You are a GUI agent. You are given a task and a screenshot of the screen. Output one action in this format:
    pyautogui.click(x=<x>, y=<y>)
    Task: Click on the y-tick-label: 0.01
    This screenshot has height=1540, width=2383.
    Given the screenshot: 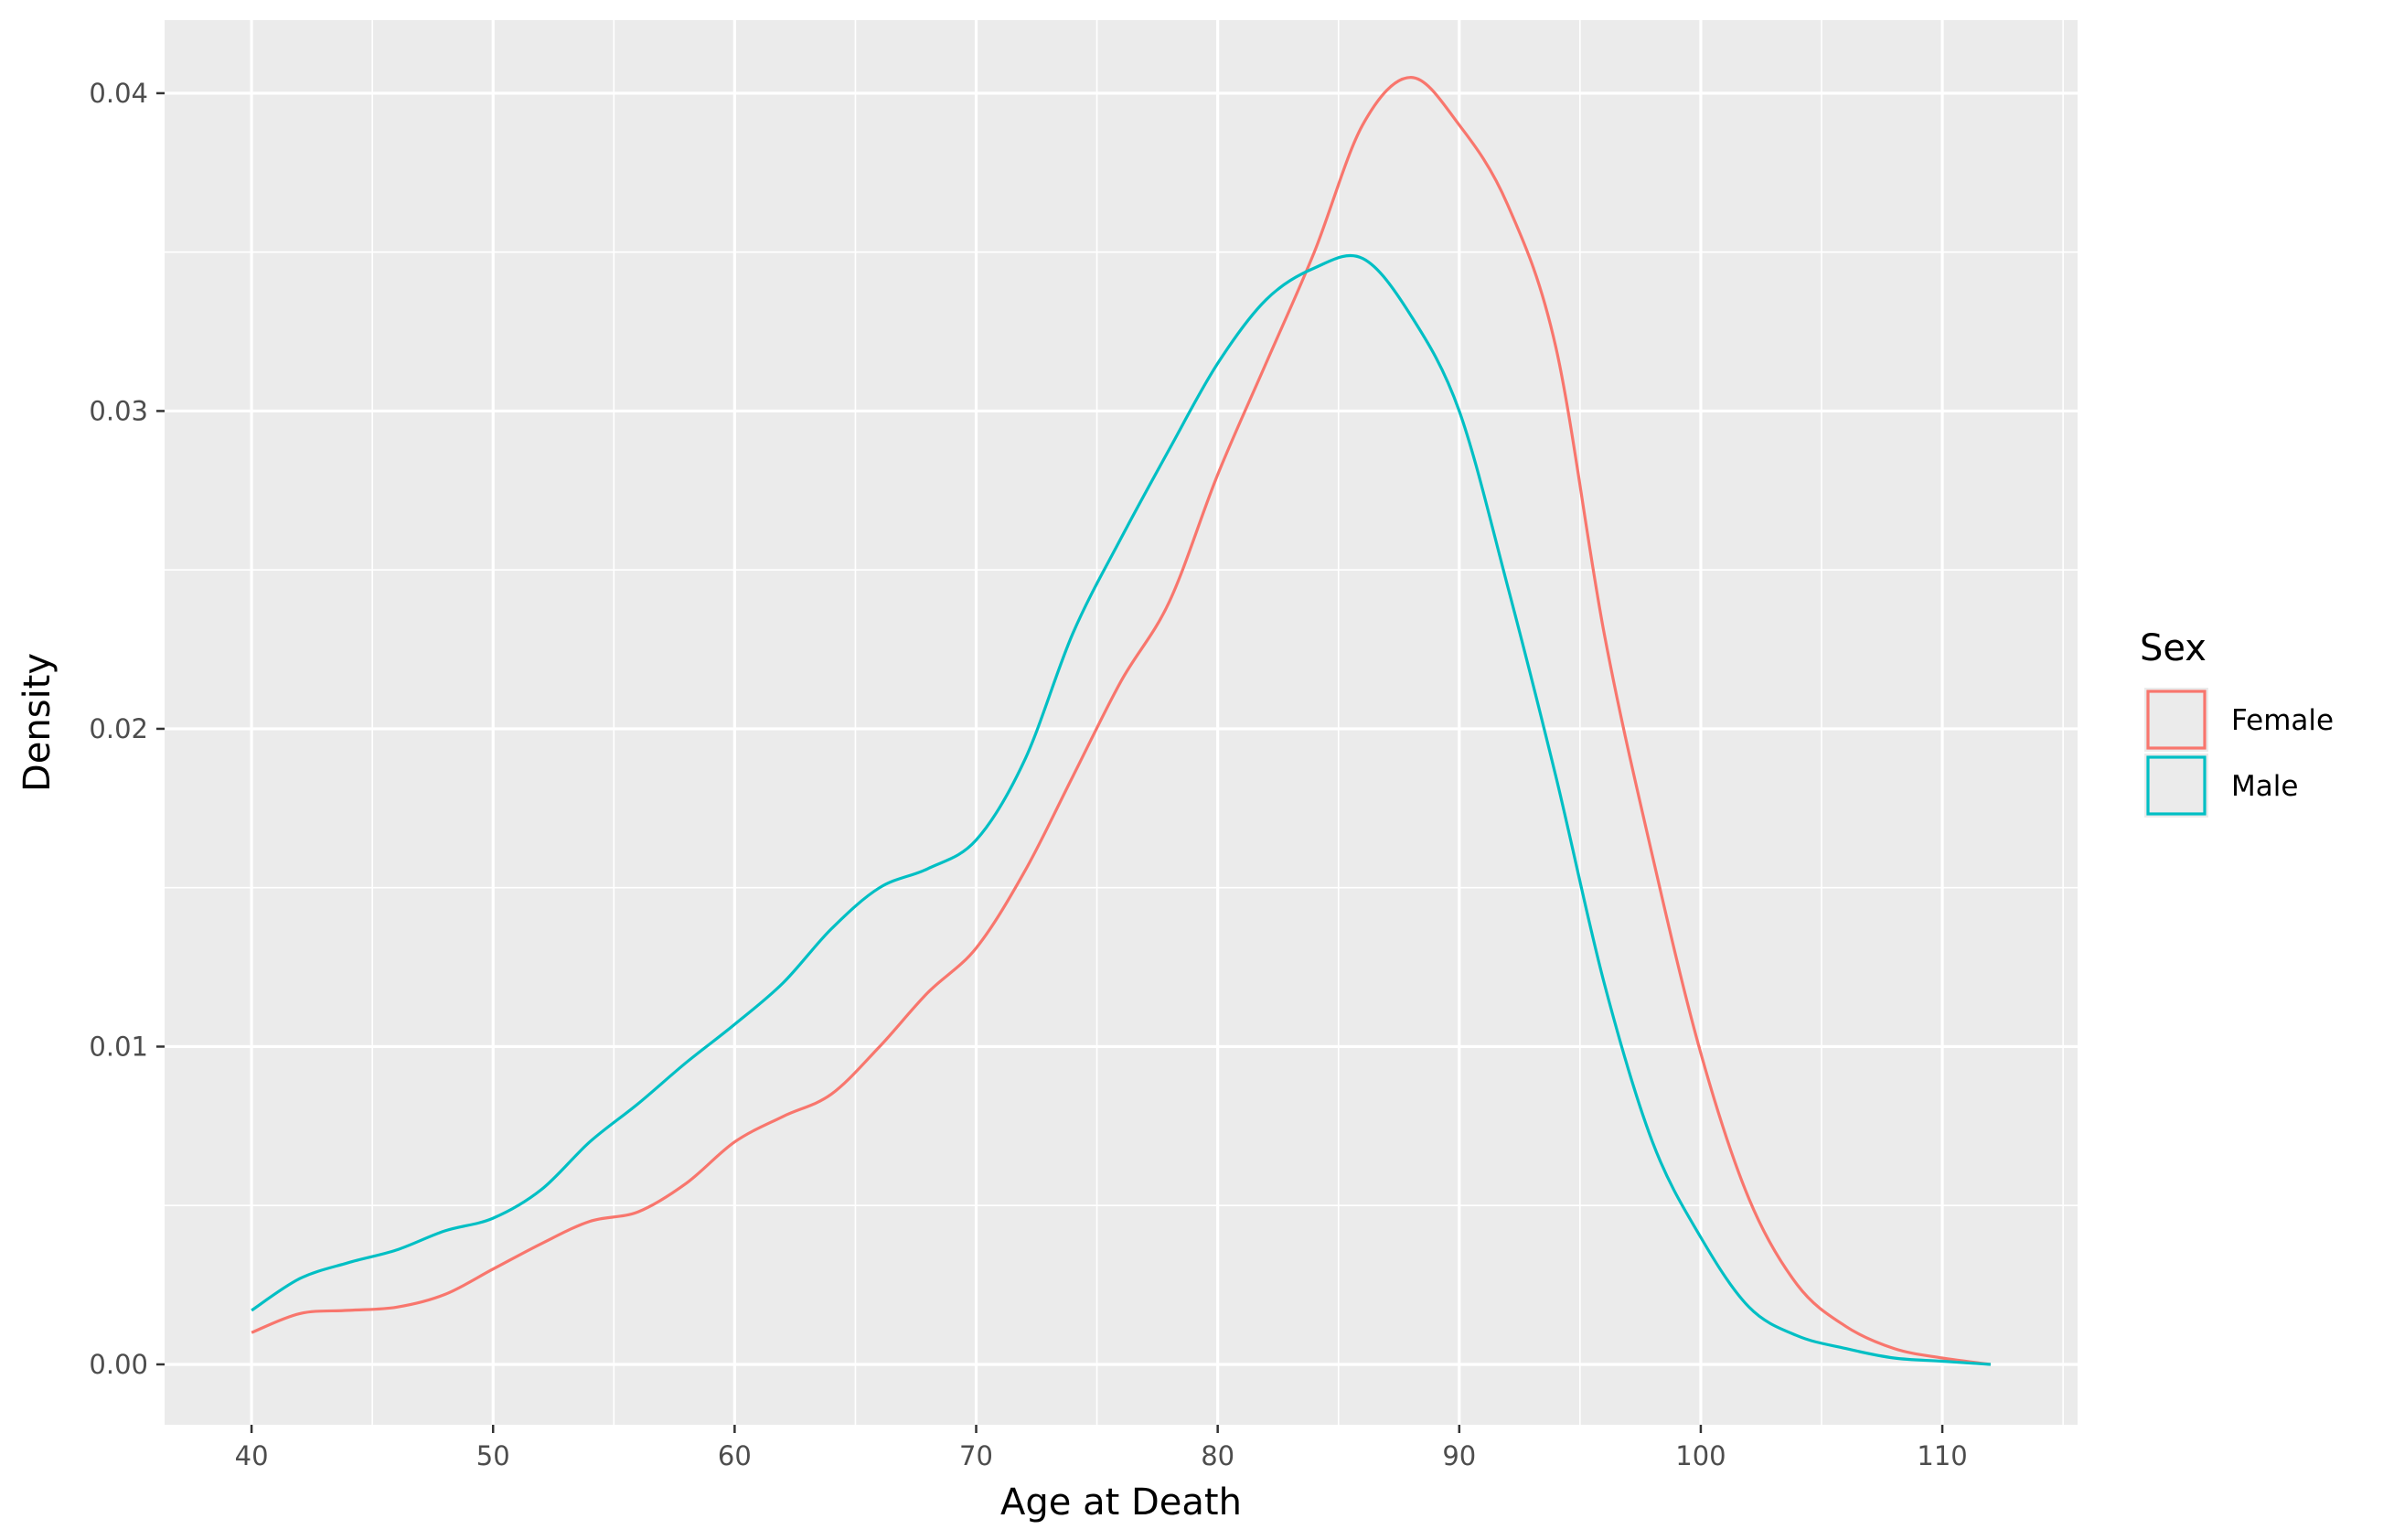 What is the action you would take?
    pyautogui.click(x=118, y=1047)
    